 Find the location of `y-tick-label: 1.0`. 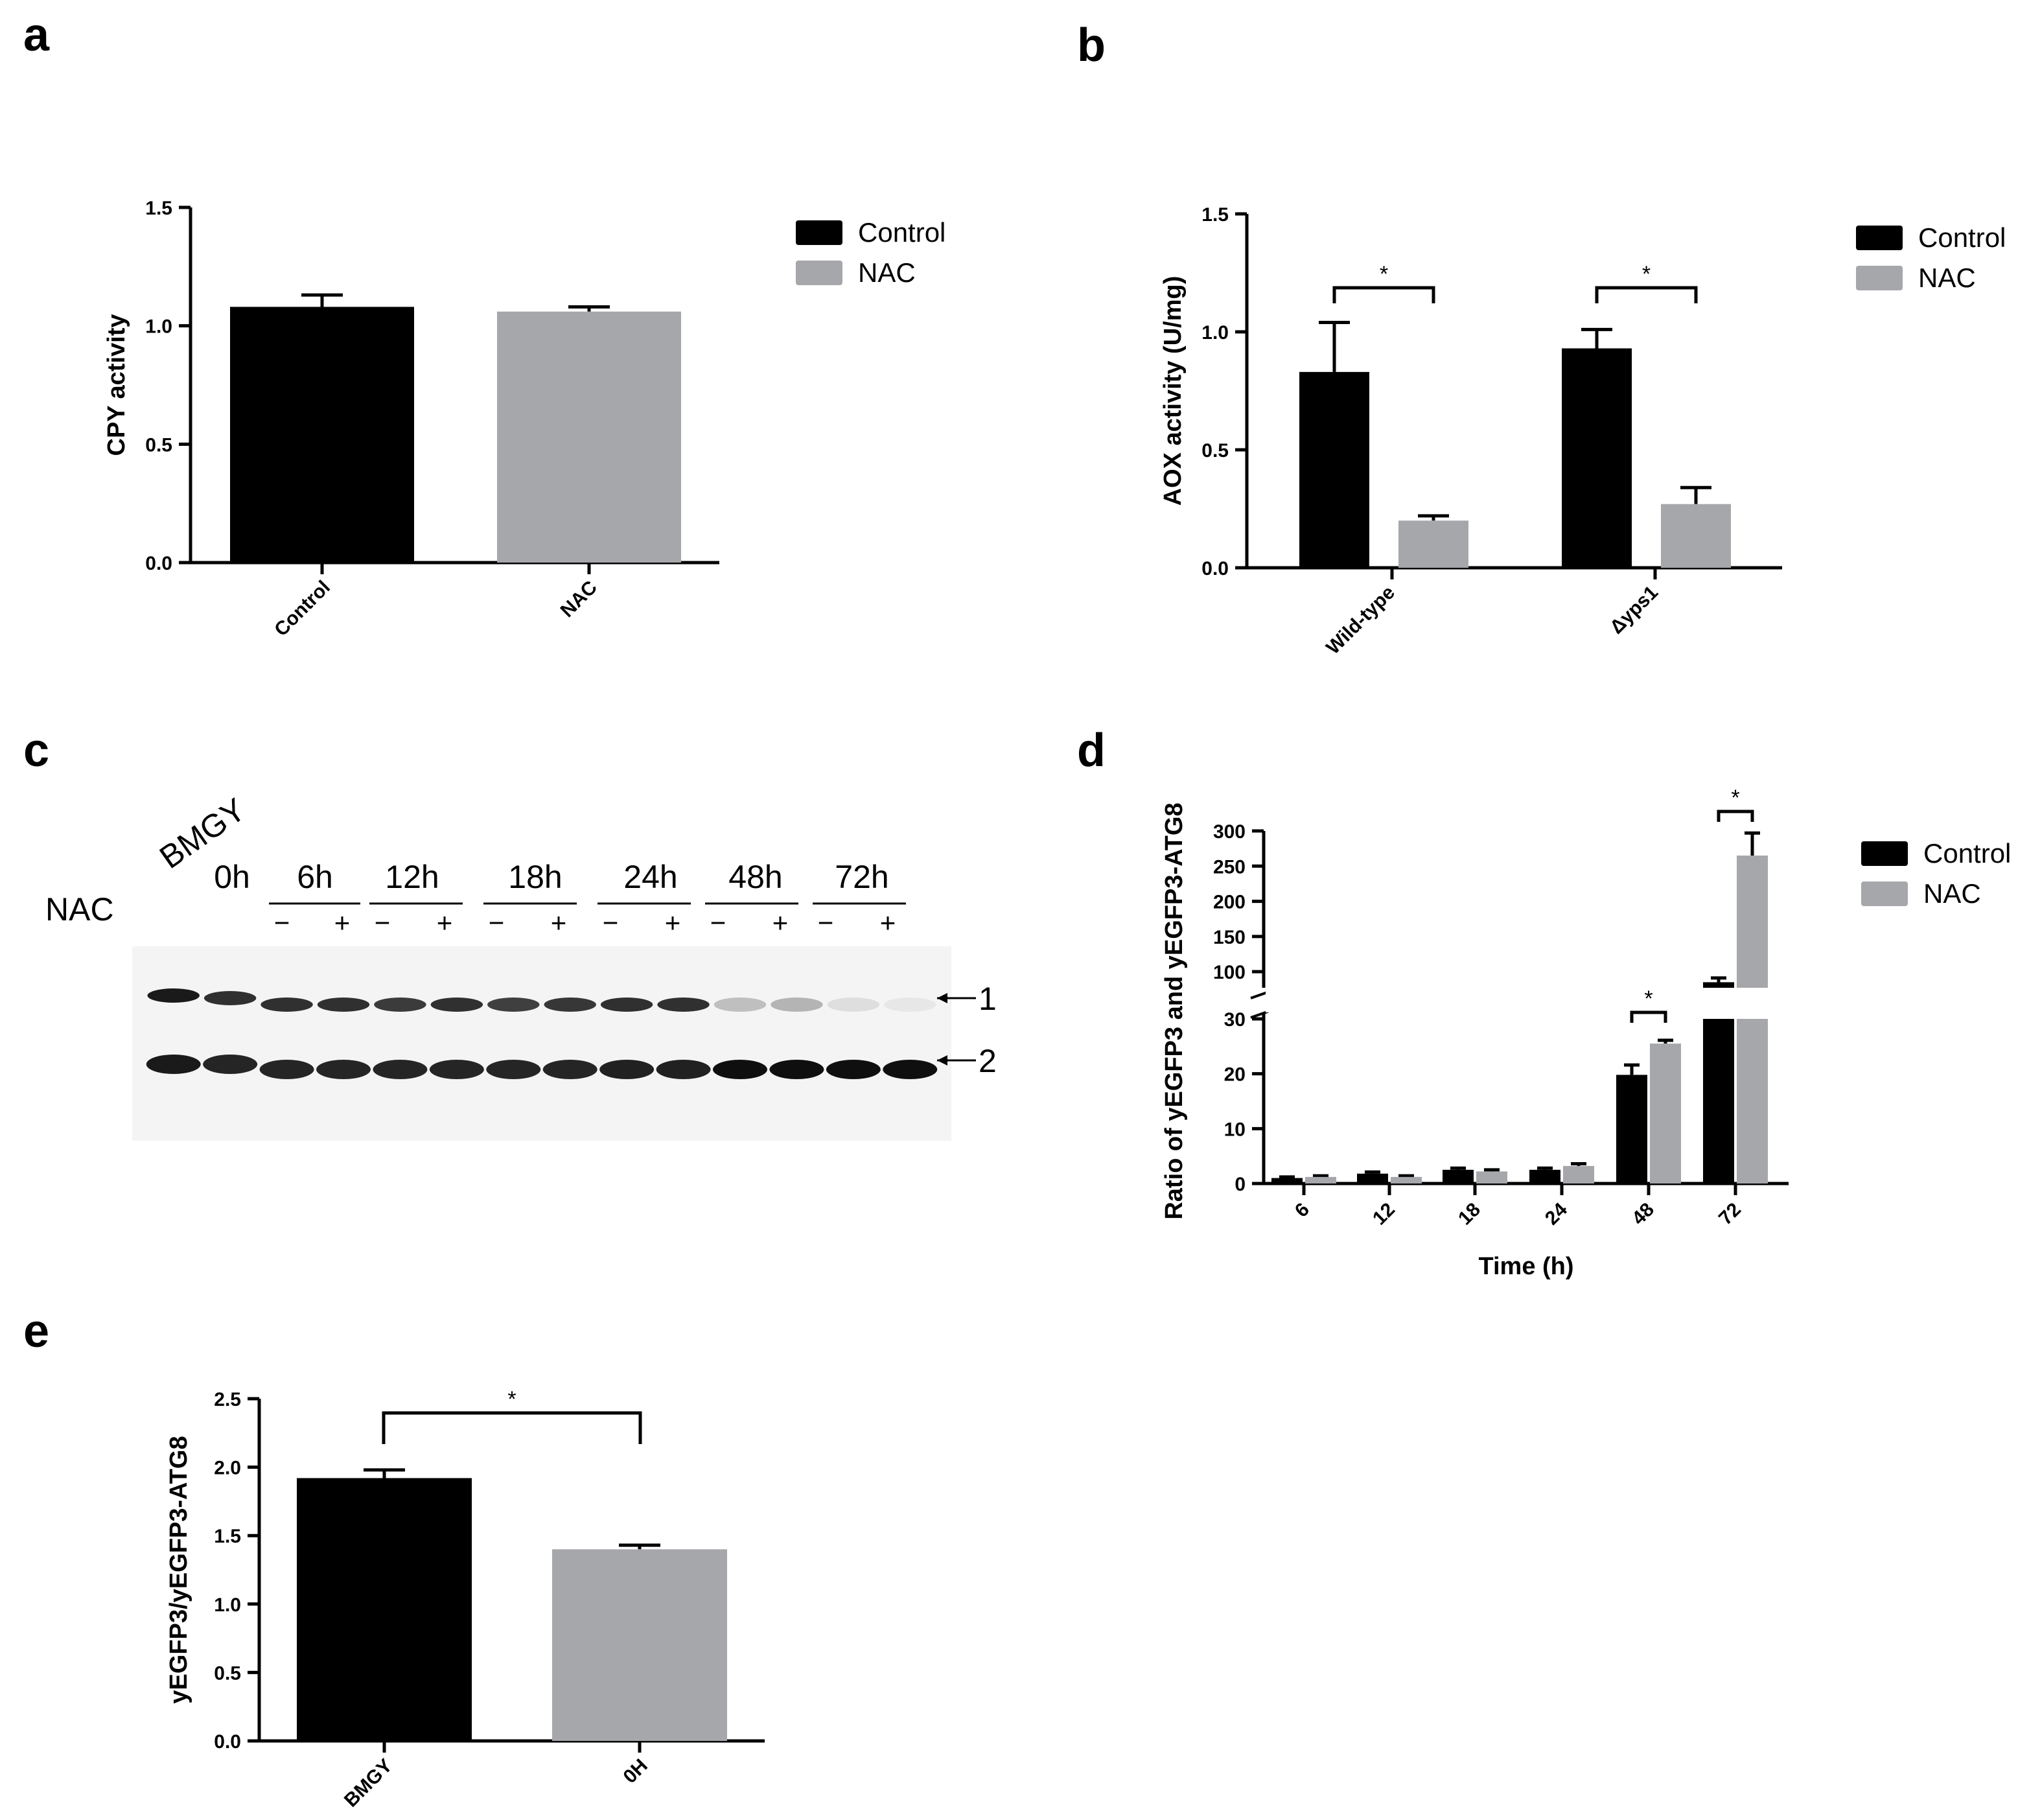

y-tick-label: 1.0 is located at coordinates (1215, 333).